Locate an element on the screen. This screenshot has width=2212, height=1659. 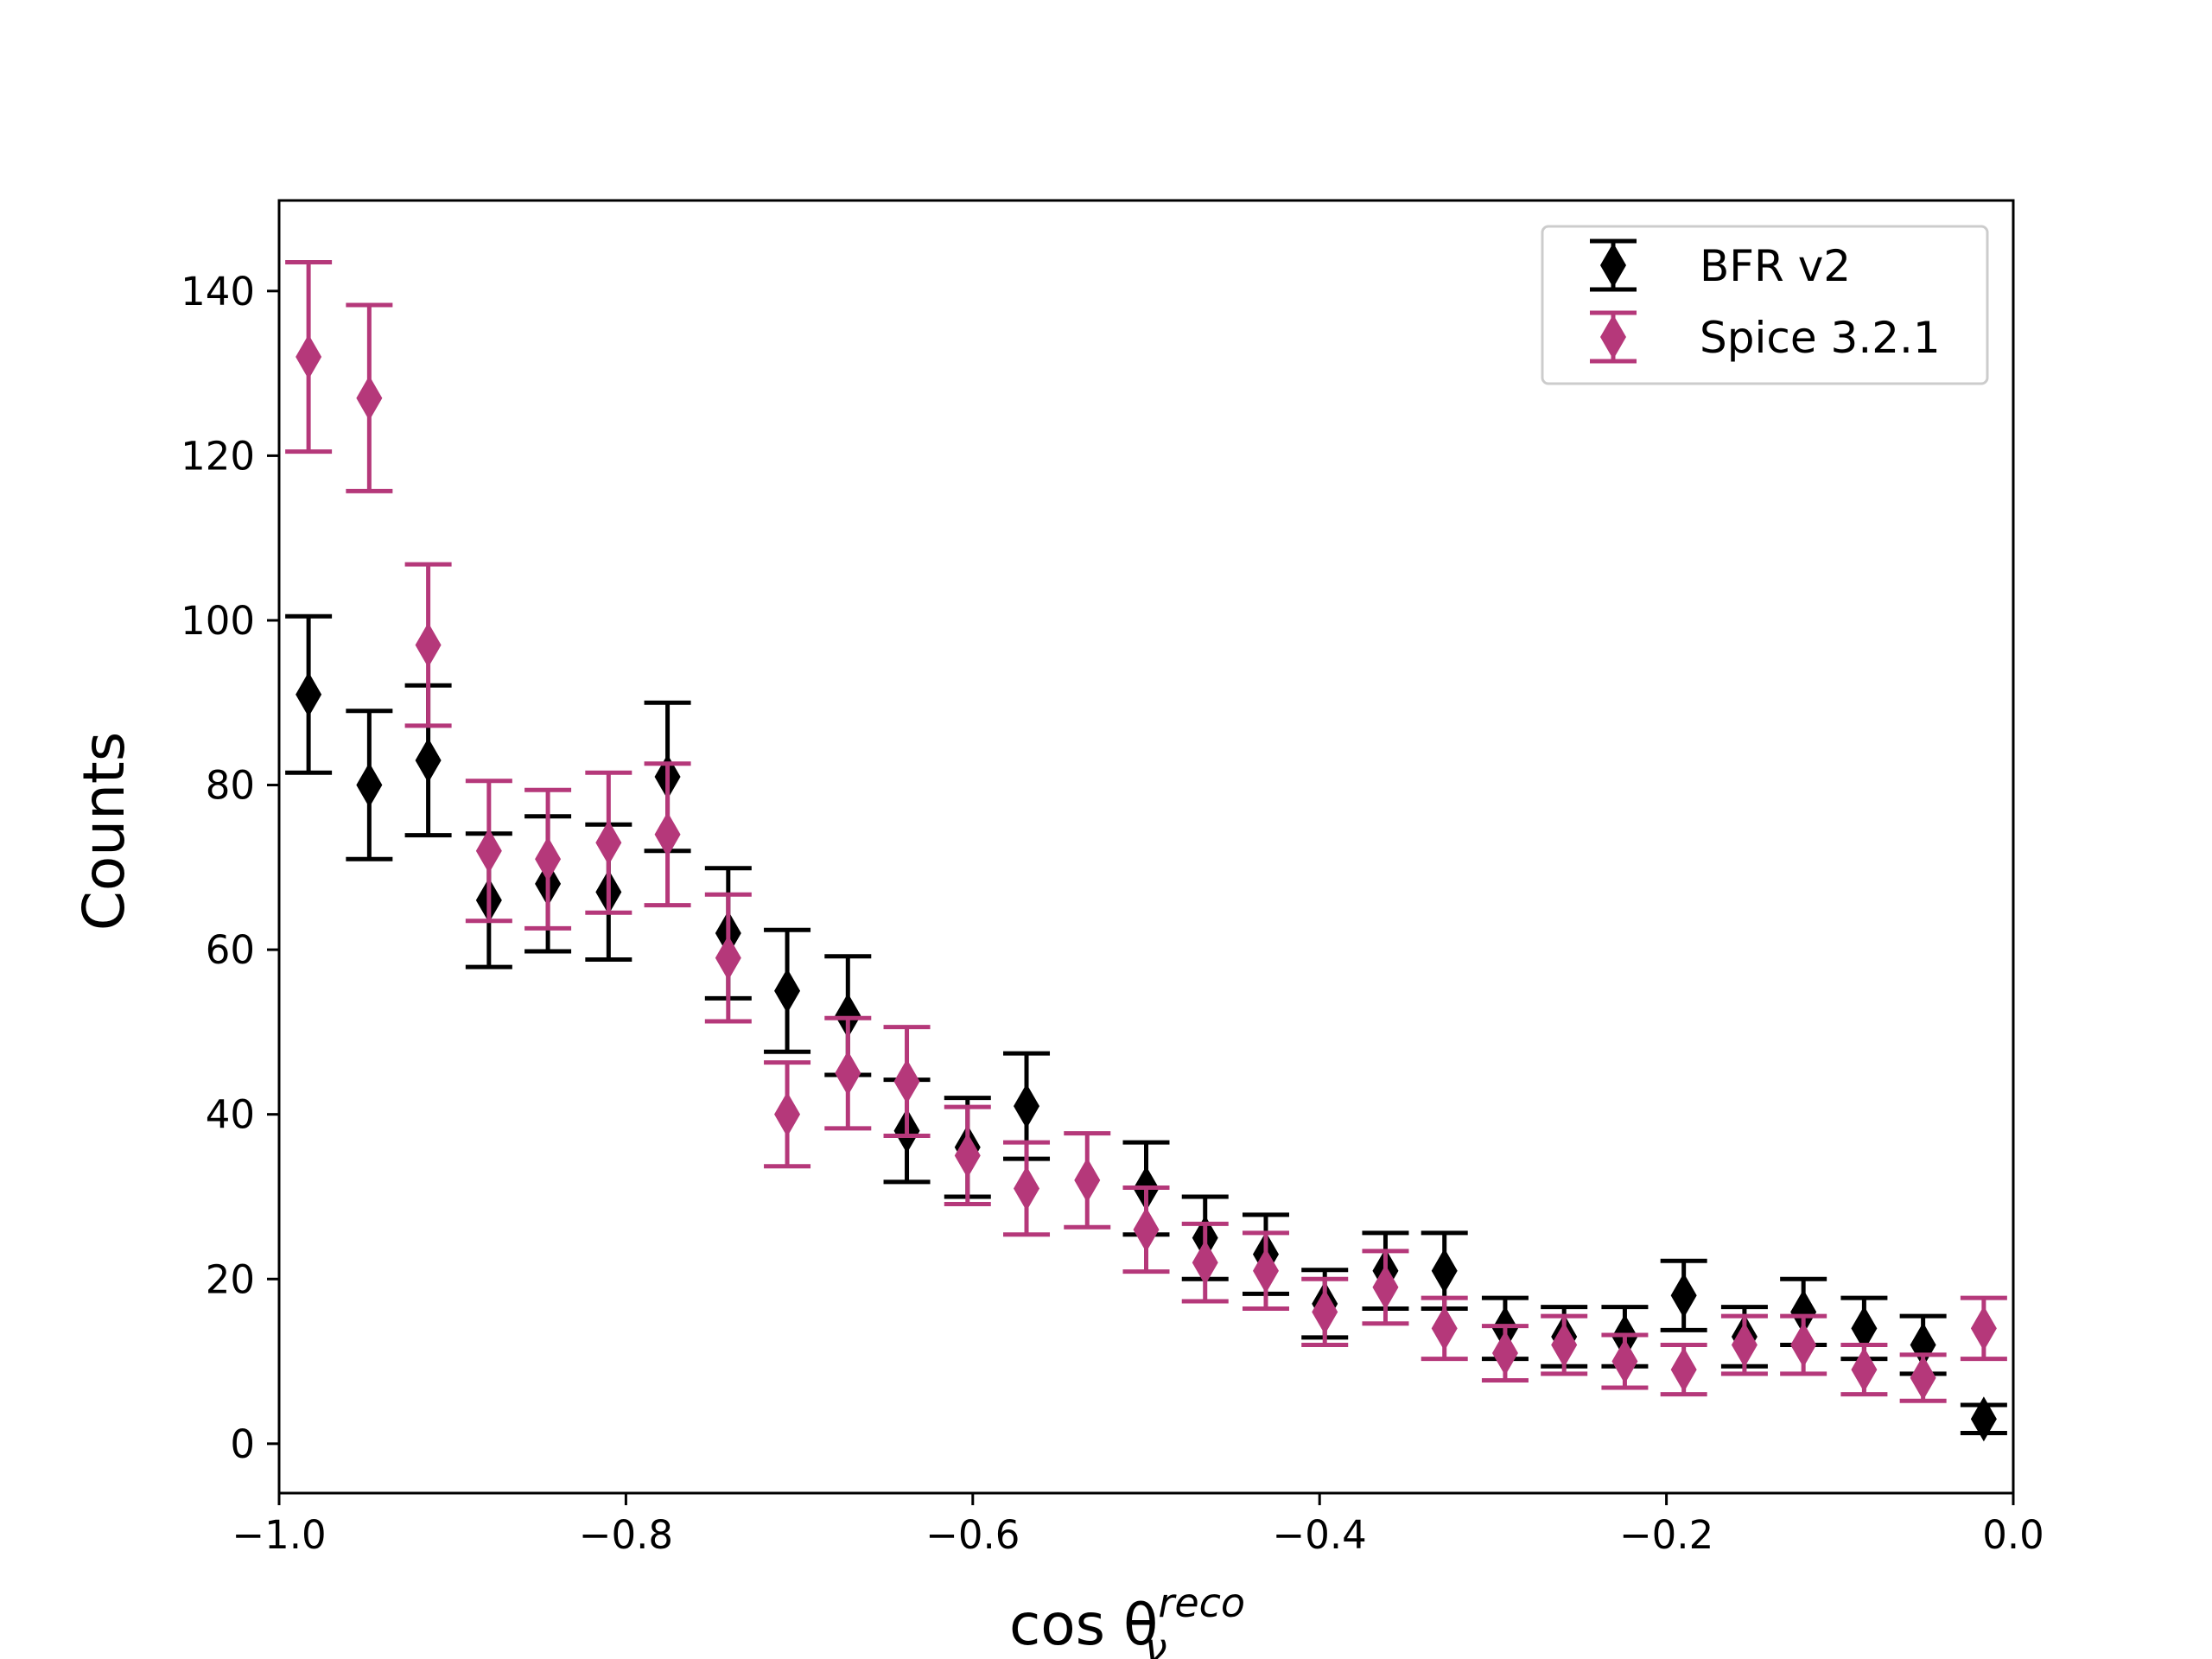
legend-label: BFR v2 is located at coordinates (1775, 266).